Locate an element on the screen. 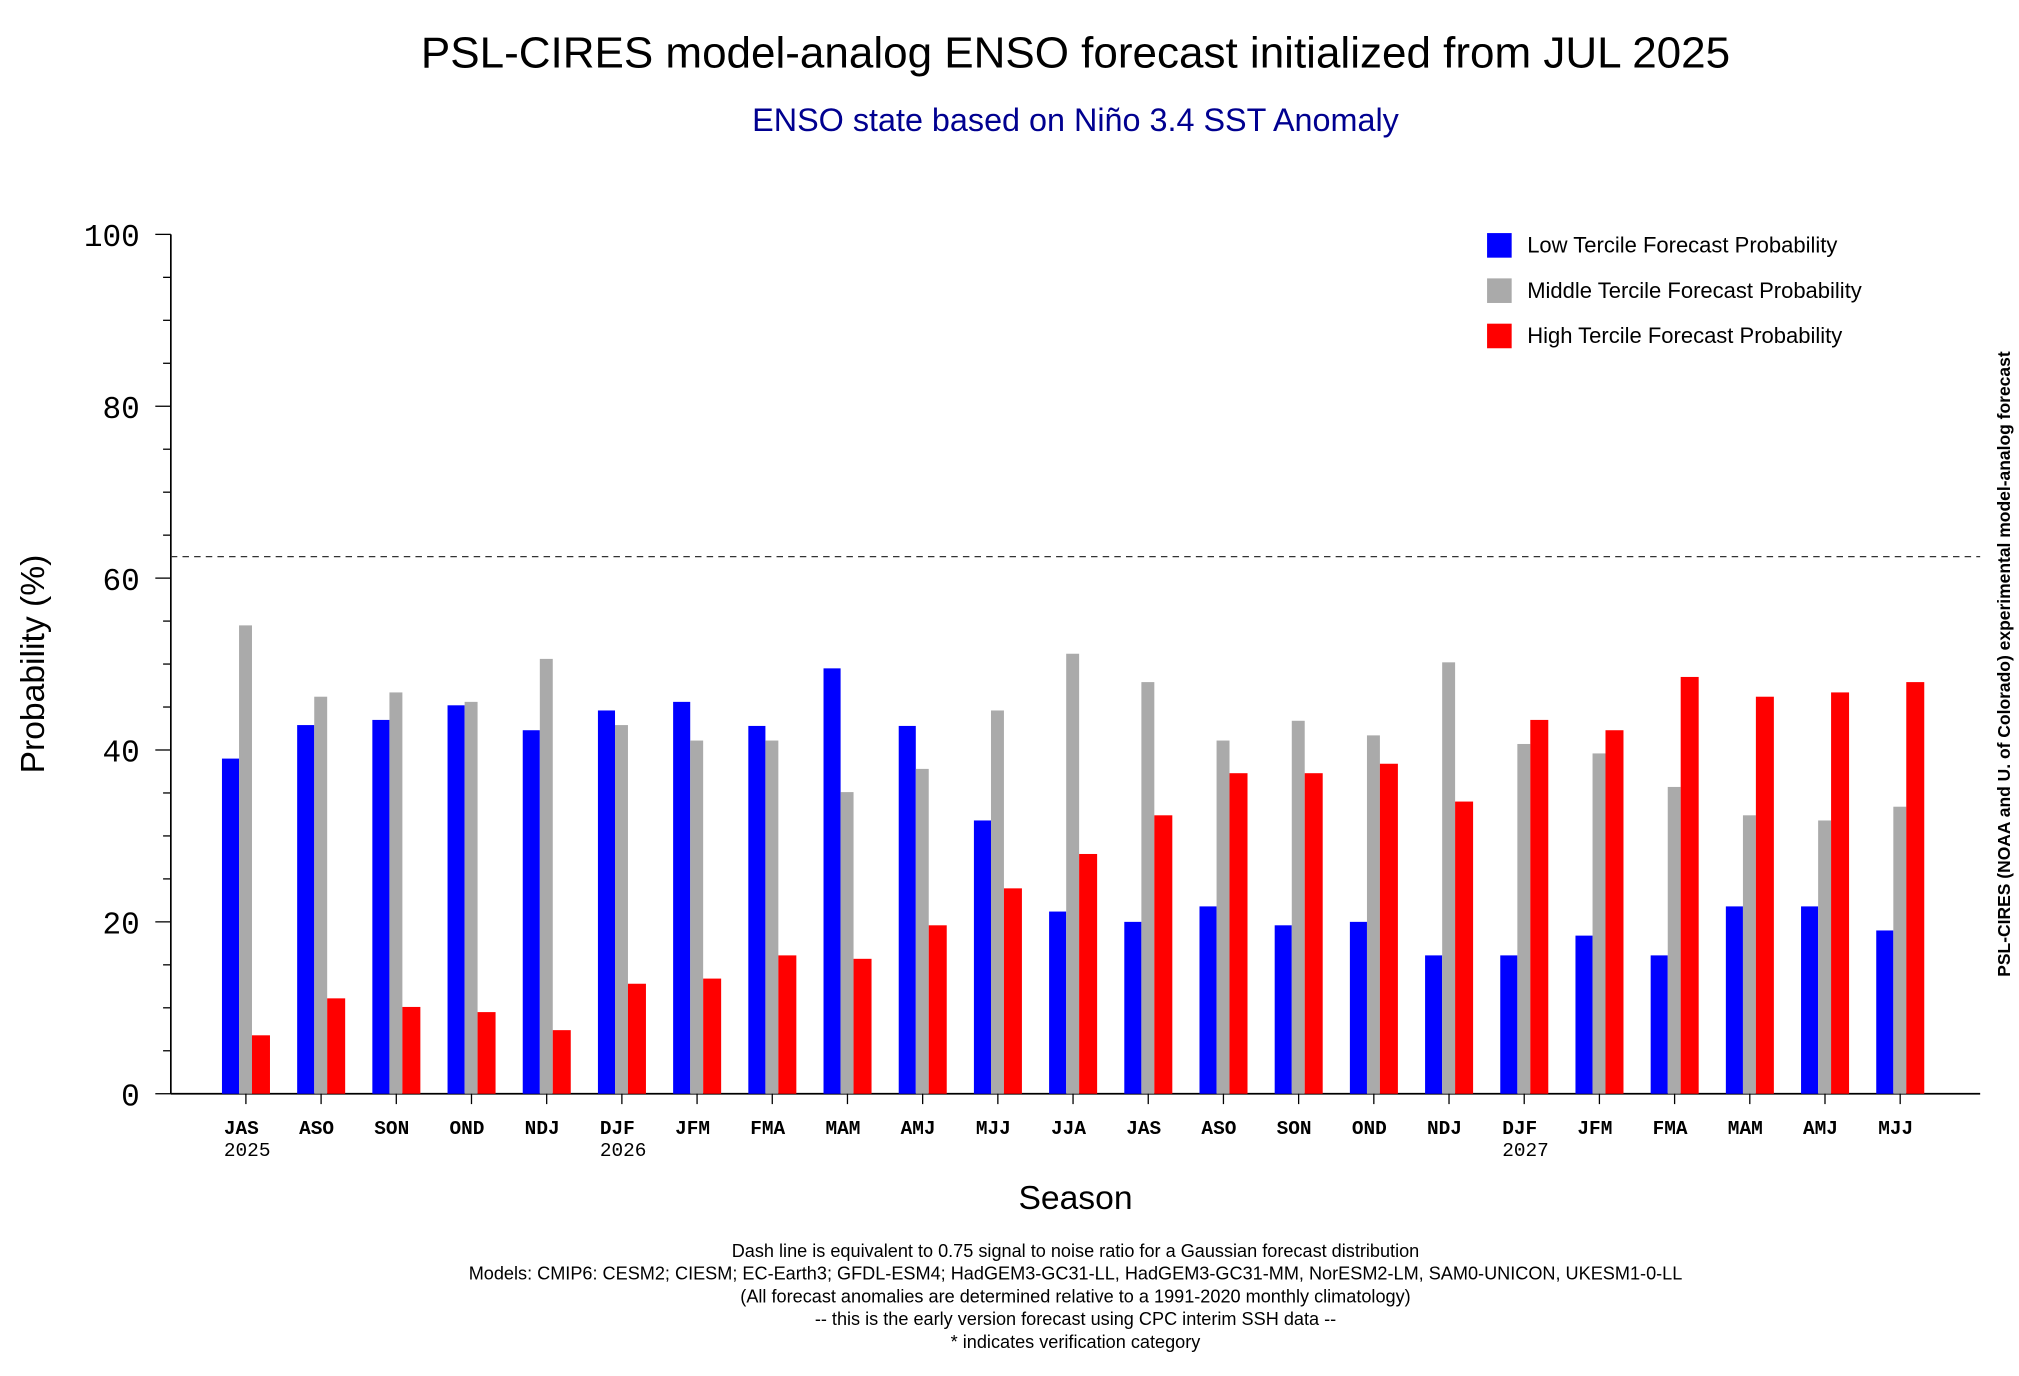 This screenshot has height=1376, width=2019. footnote-line: * indicates verification category is located at coordinates (1076, 1342).